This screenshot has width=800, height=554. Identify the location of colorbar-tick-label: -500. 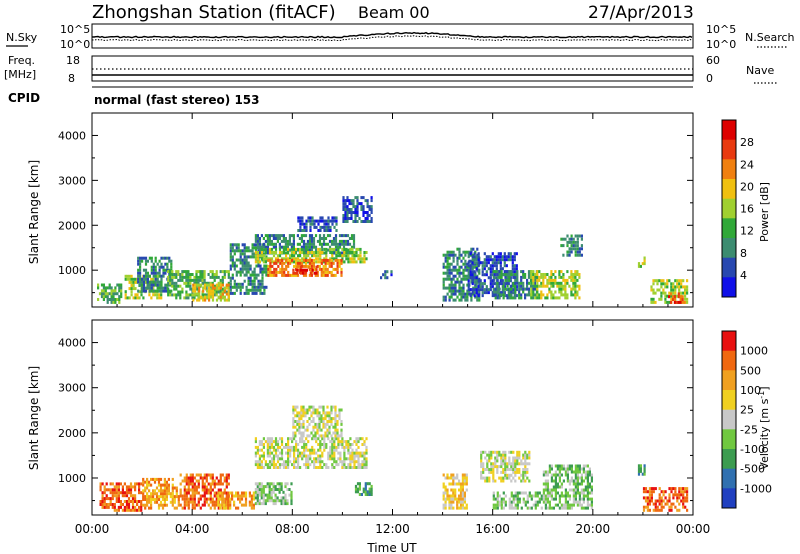
(752, 469).